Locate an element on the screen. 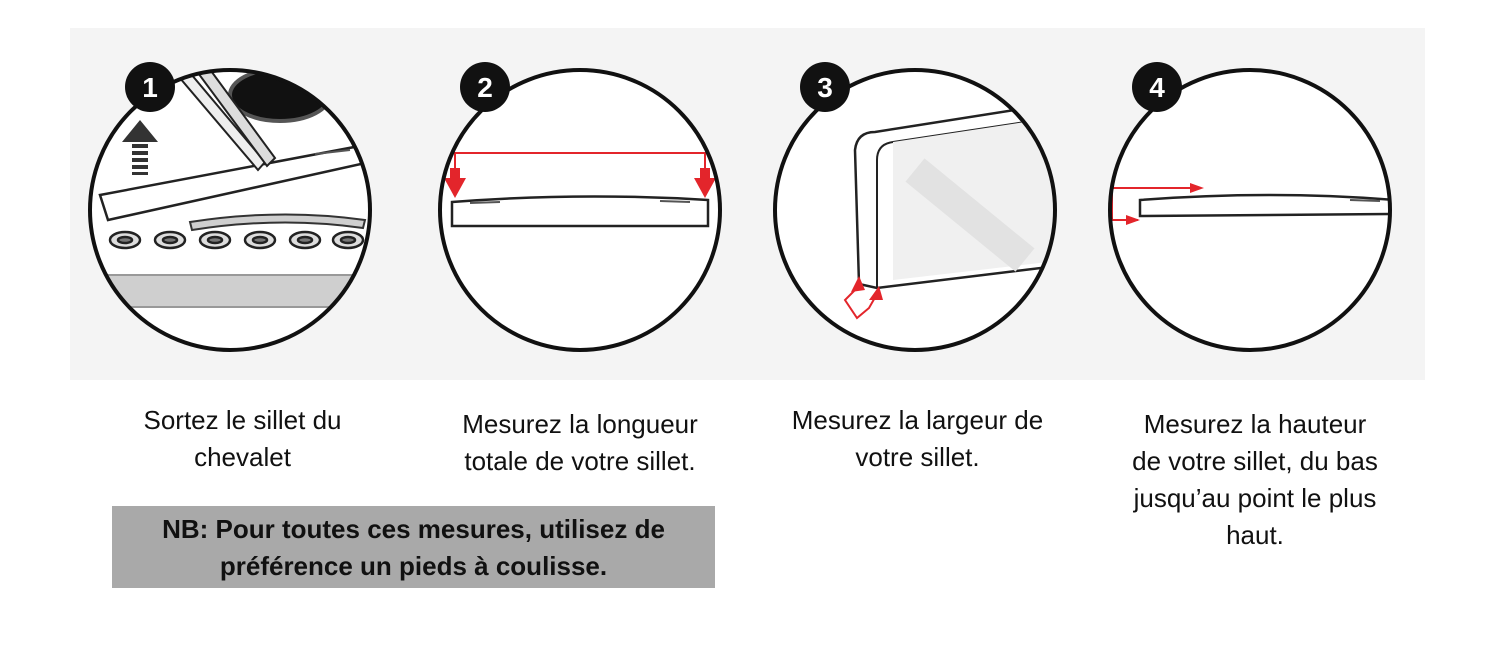 This screenshot has width=1500, height=650. length-arrow-icon is located at coordinates (580, 175).